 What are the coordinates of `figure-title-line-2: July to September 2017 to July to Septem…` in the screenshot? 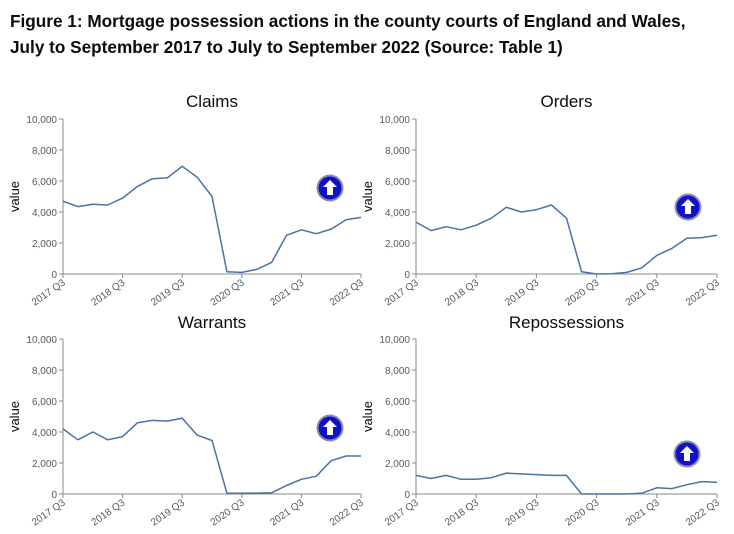 It's located at (286, 47).